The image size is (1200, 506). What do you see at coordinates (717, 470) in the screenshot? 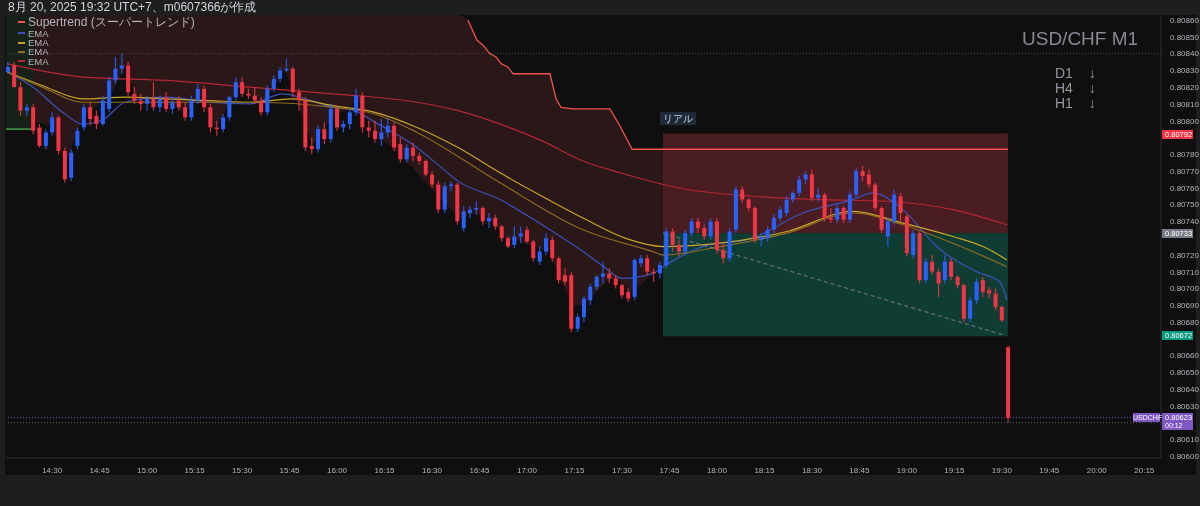
I see `x-tick-label: 18:00` at bounding box center [717, 470].